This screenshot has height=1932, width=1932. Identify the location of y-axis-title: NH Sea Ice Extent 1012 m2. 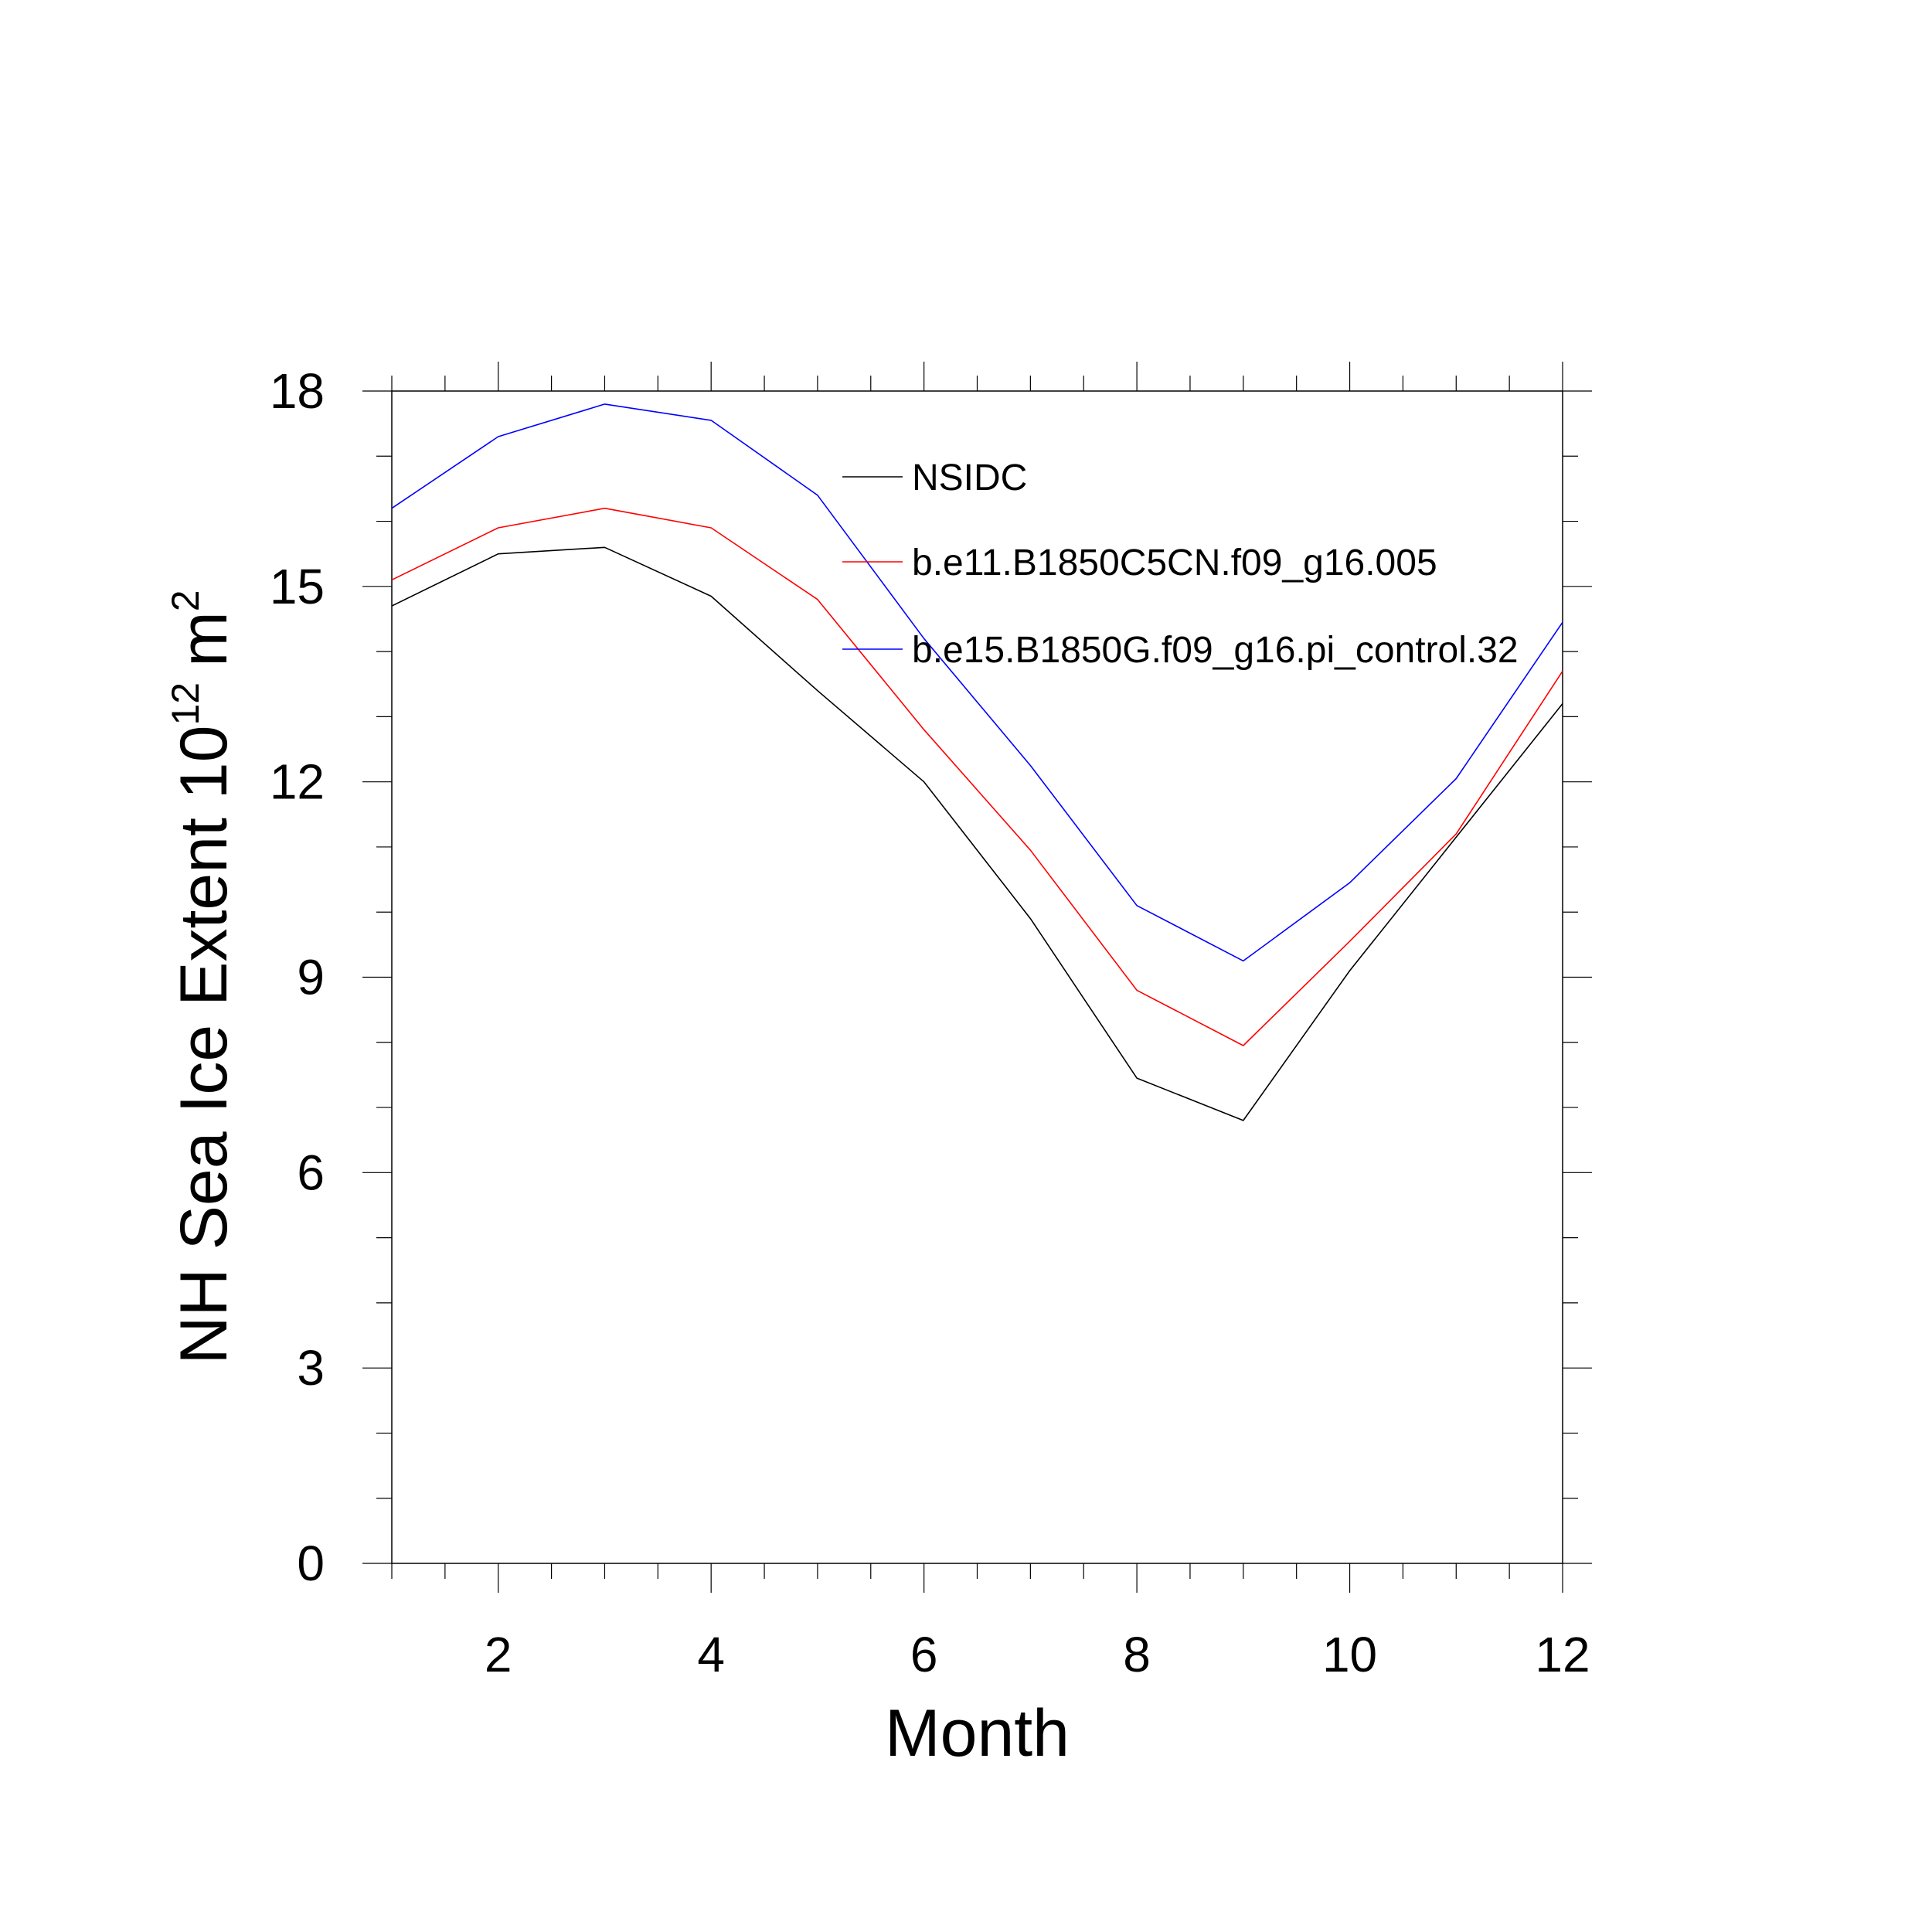
(202, 977).